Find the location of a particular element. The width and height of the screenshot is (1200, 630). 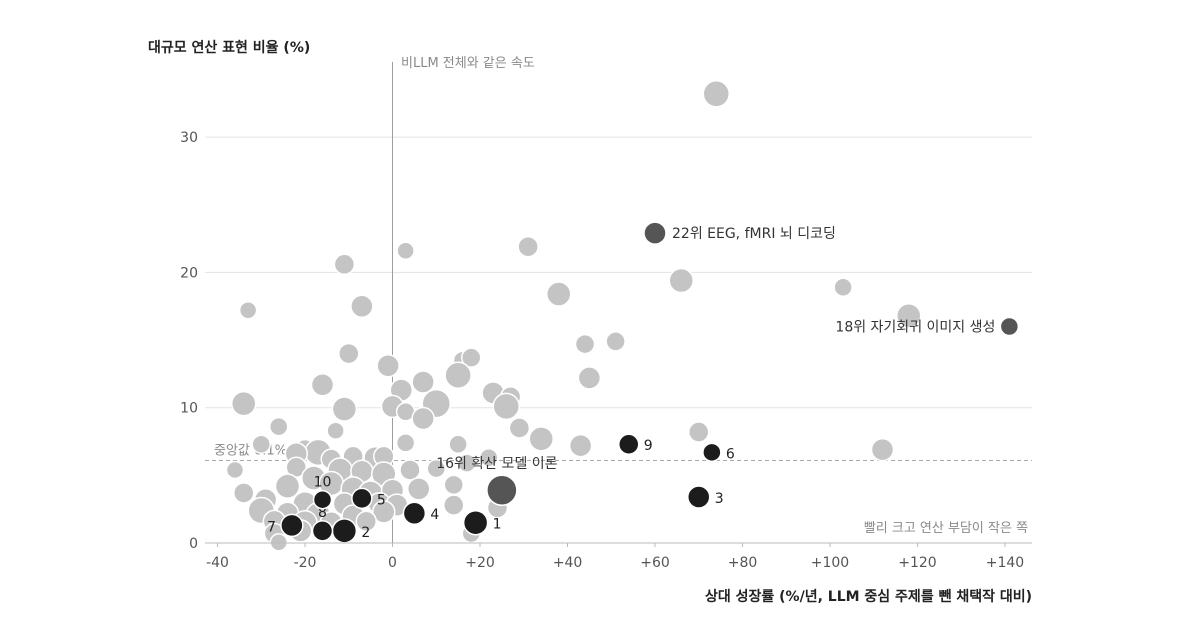

ranked-point-label: 3 is located at coordinates (719, 499).